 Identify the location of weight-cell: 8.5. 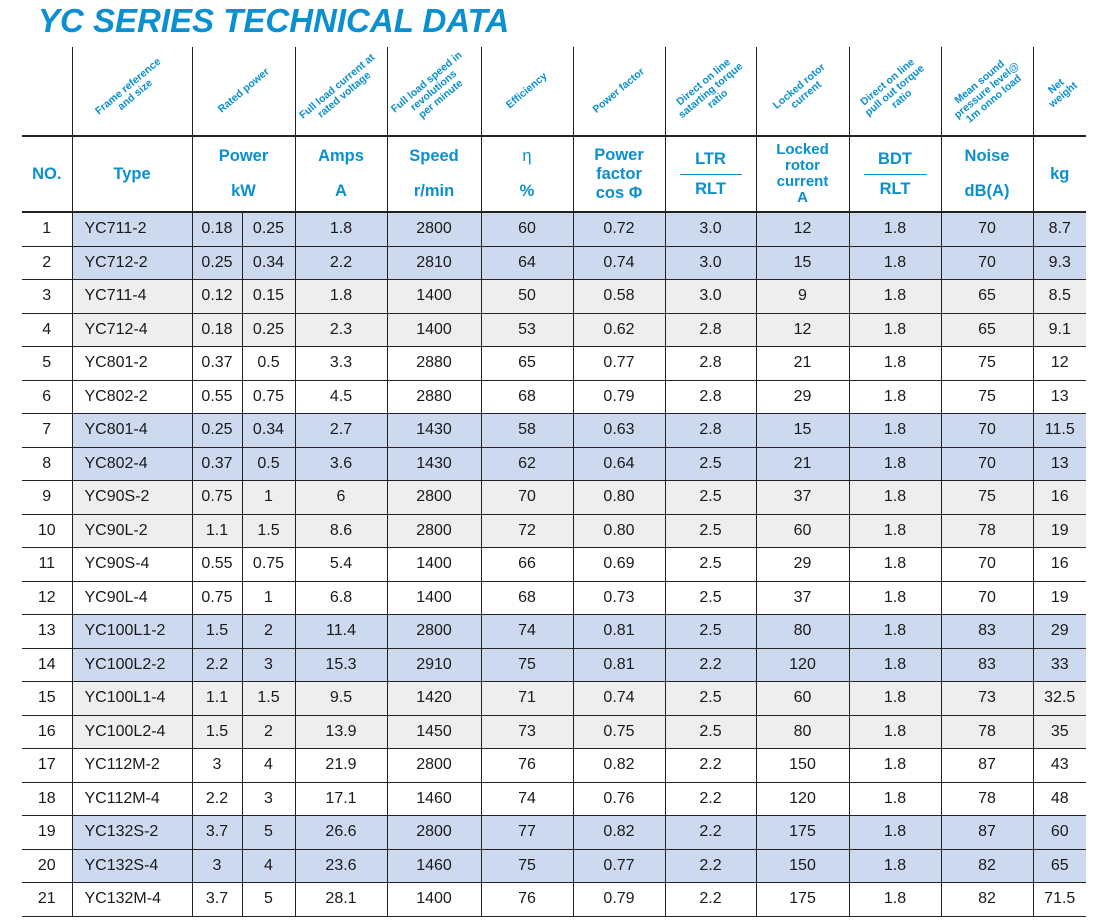
(1059, 296).